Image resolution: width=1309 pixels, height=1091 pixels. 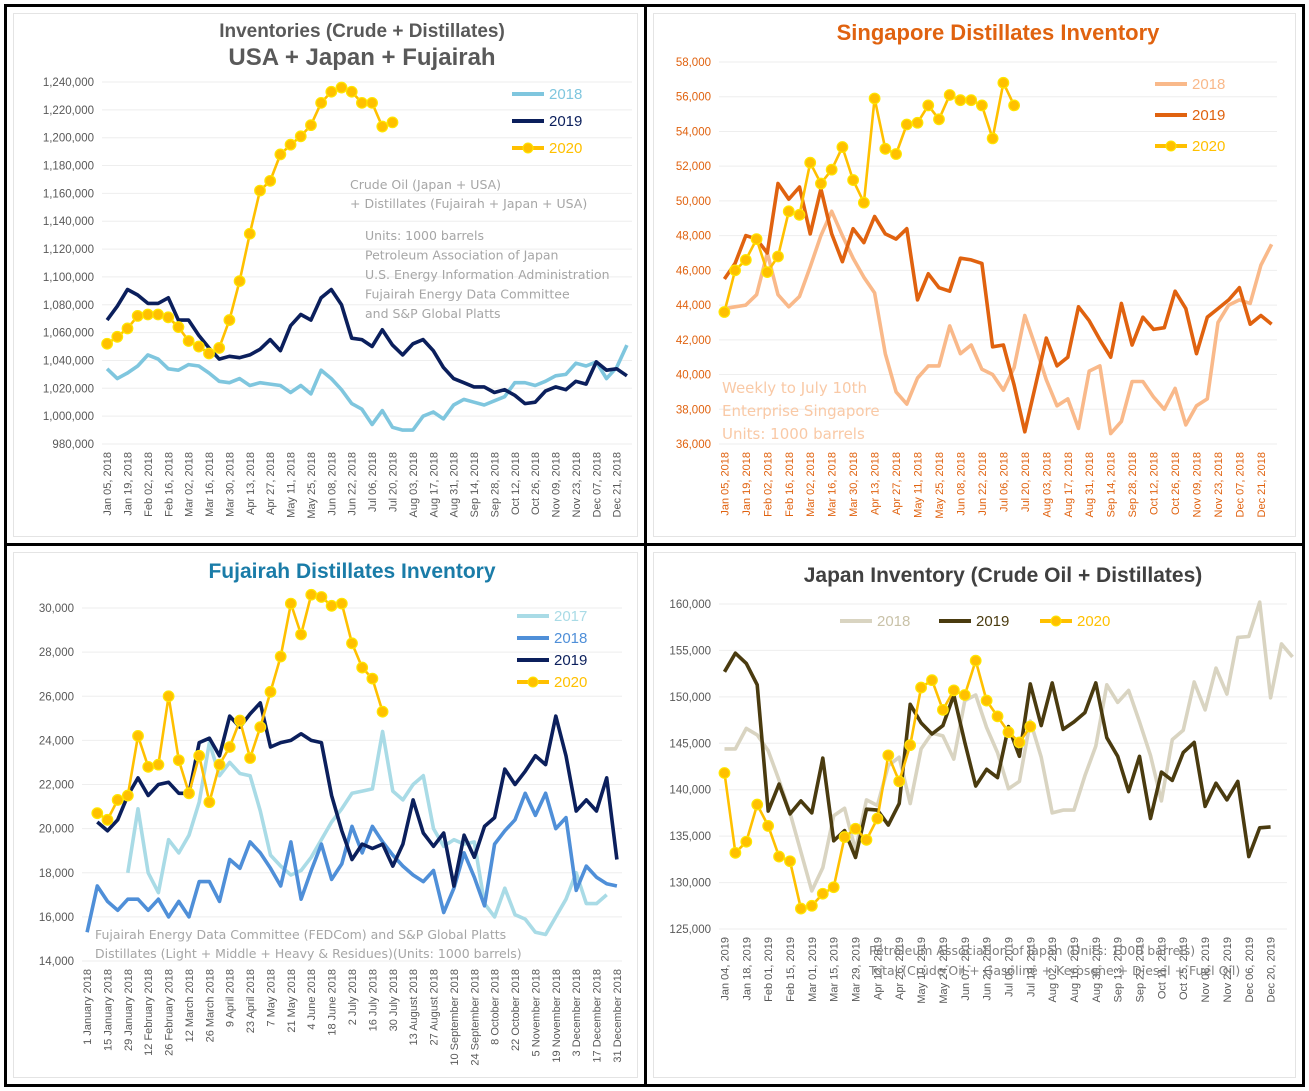 I want to click on x-tick-label: Jan 05, 2018, so click(x=108, y=484).